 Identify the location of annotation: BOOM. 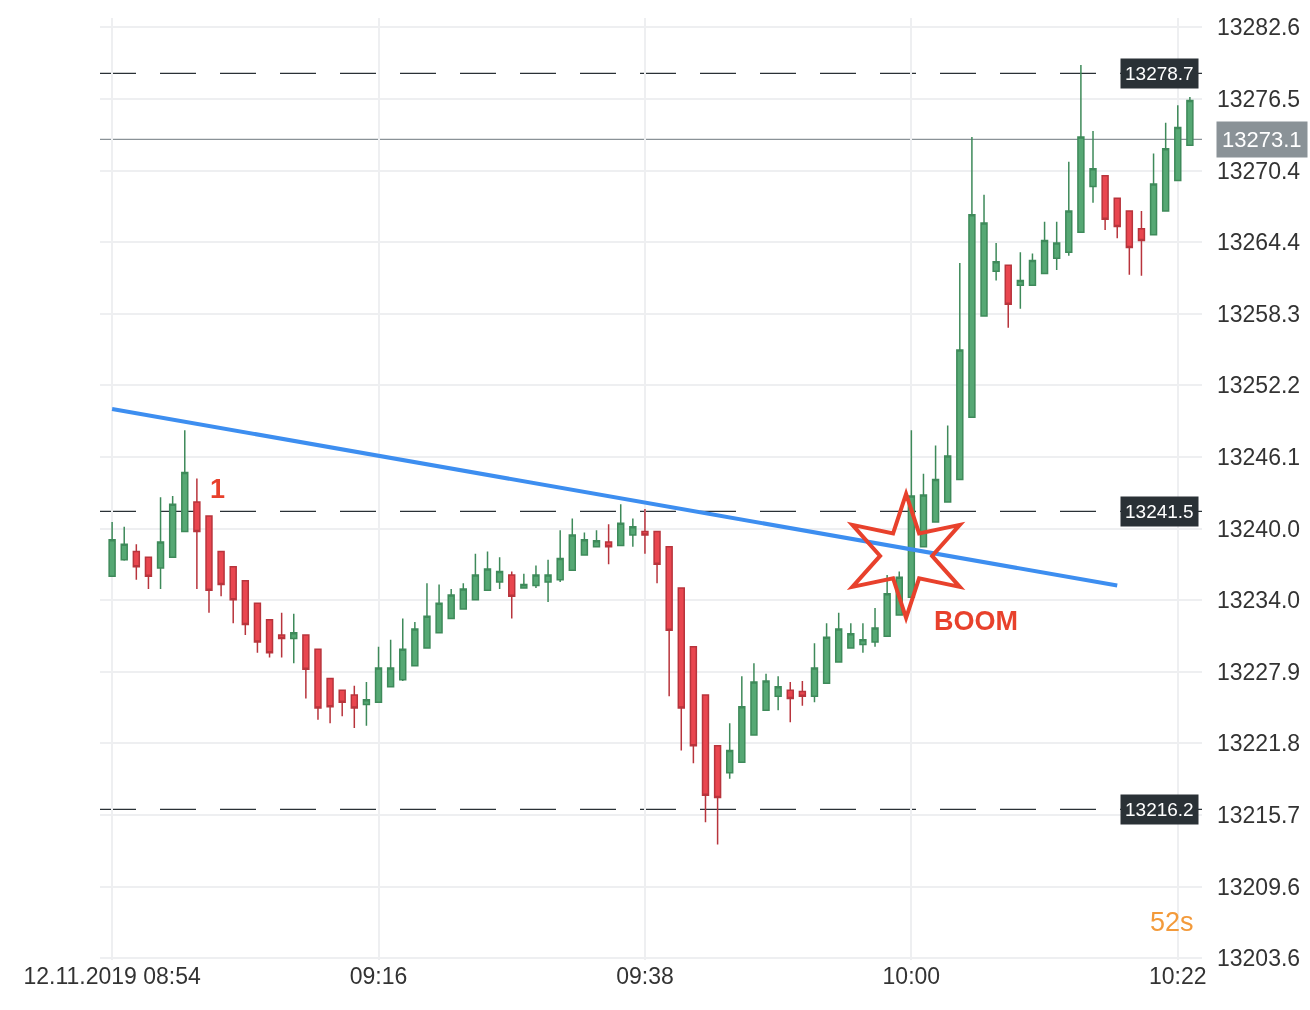
(976, 621).